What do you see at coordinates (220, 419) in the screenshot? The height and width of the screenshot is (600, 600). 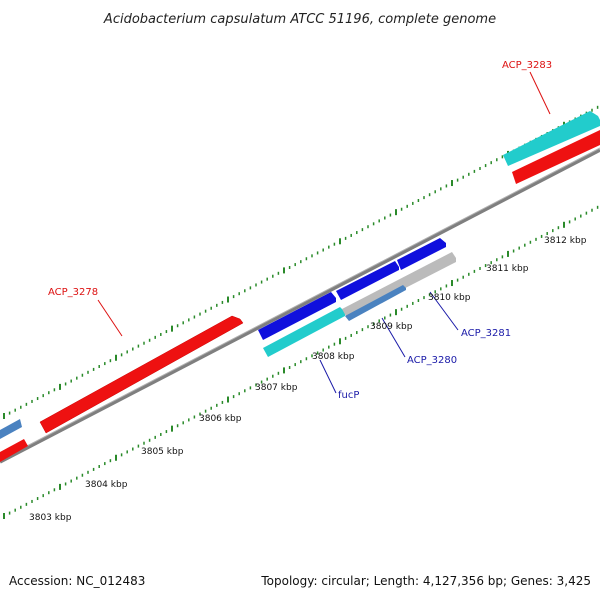 I see `scale-label: 3806 kbp` at bounding box center [220, 419].